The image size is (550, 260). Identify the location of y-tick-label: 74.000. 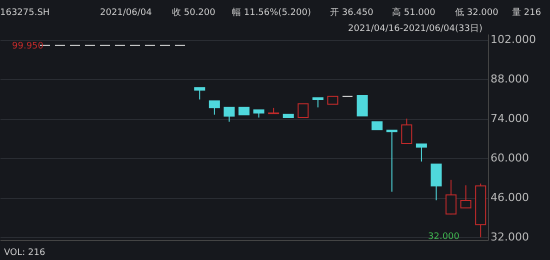
(509, 119).